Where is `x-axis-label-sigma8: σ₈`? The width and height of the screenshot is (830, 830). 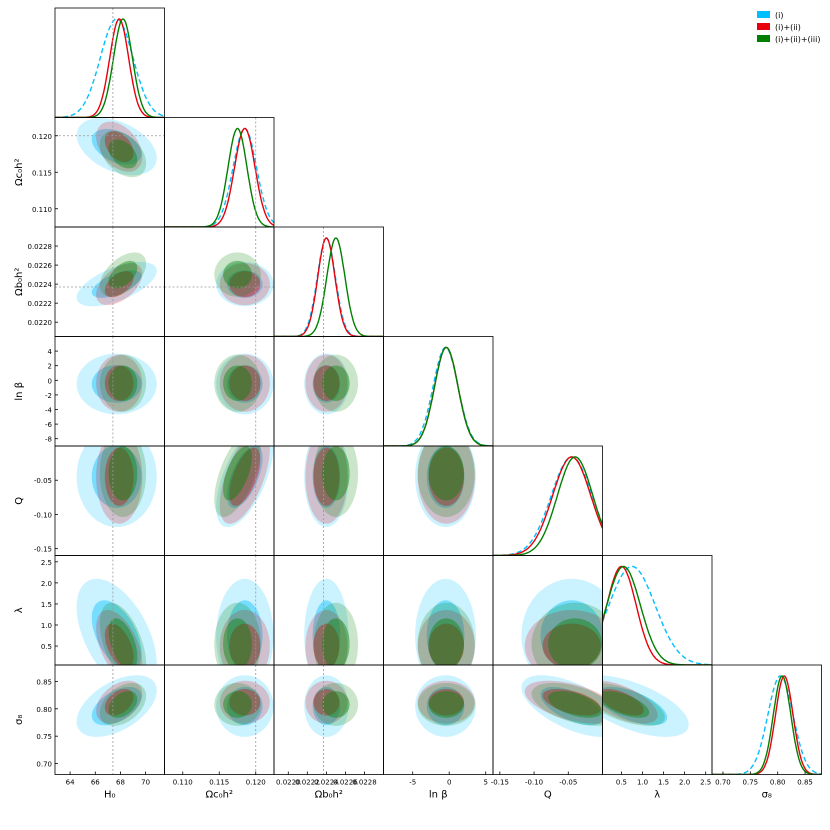 x-axis-label-sigma8: σ₈ is located at coordinates (767, 795).